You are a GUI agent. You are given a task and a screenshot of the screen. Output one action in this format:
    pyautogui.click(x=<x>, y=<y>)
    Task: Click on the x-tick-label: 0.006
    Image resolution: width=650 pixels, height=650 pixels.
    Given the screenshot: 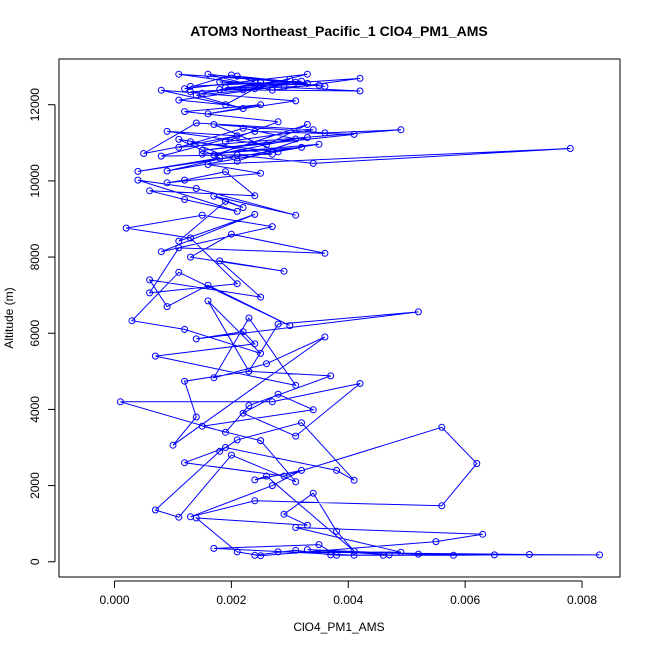 What is the action you would take?
    pyautogui.click(x=465, y=600)
    